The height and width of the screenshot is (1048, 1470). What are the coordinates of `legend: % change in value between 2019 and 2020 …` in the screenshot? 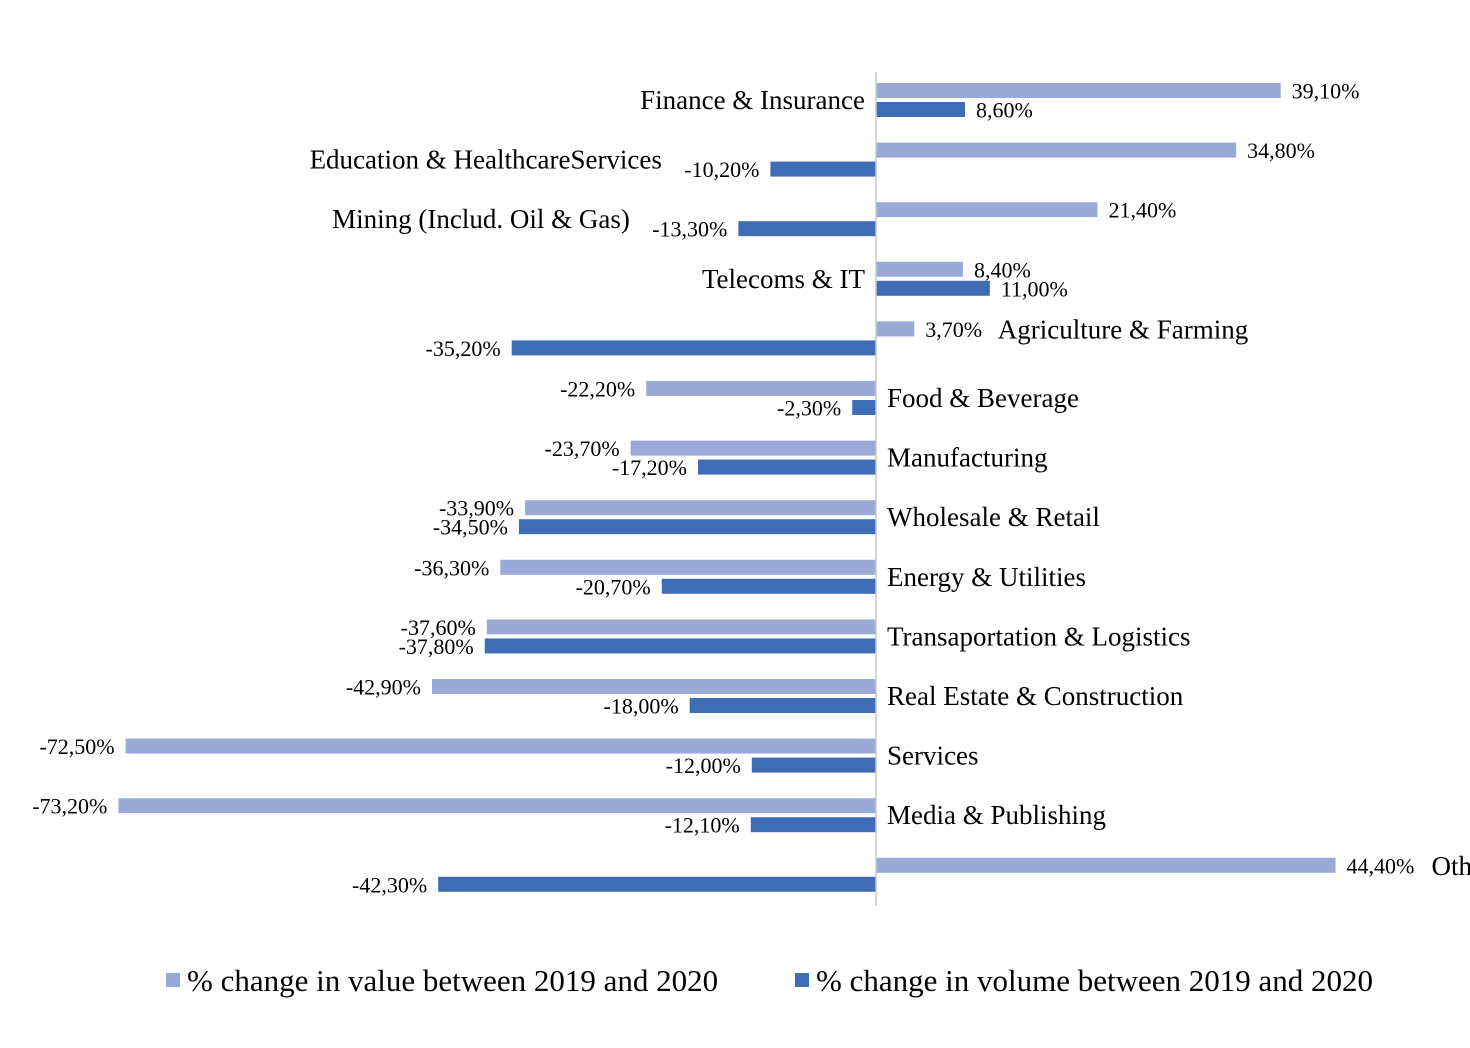 It's located at (769, 980).